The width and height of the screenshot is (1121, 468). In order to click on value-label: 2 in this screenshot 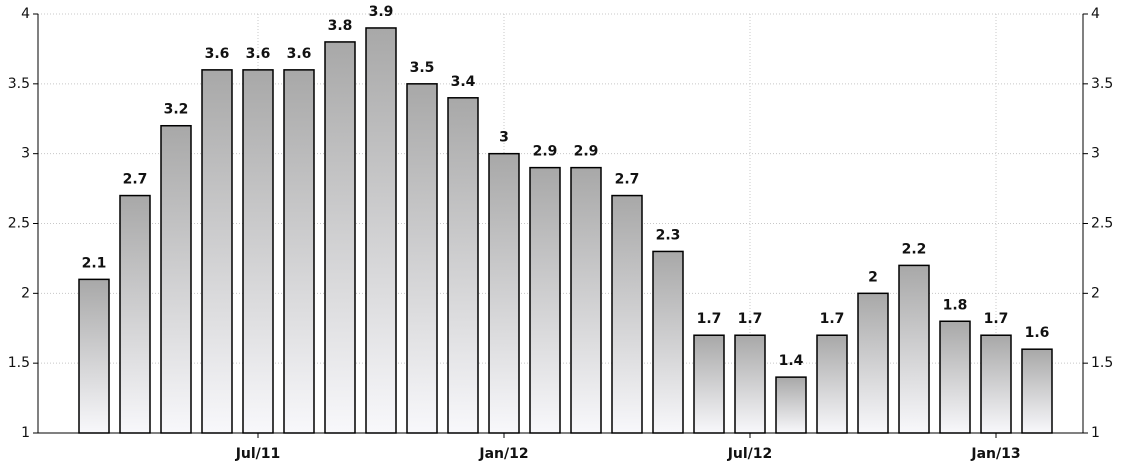, I will do `click(873, 277)`.